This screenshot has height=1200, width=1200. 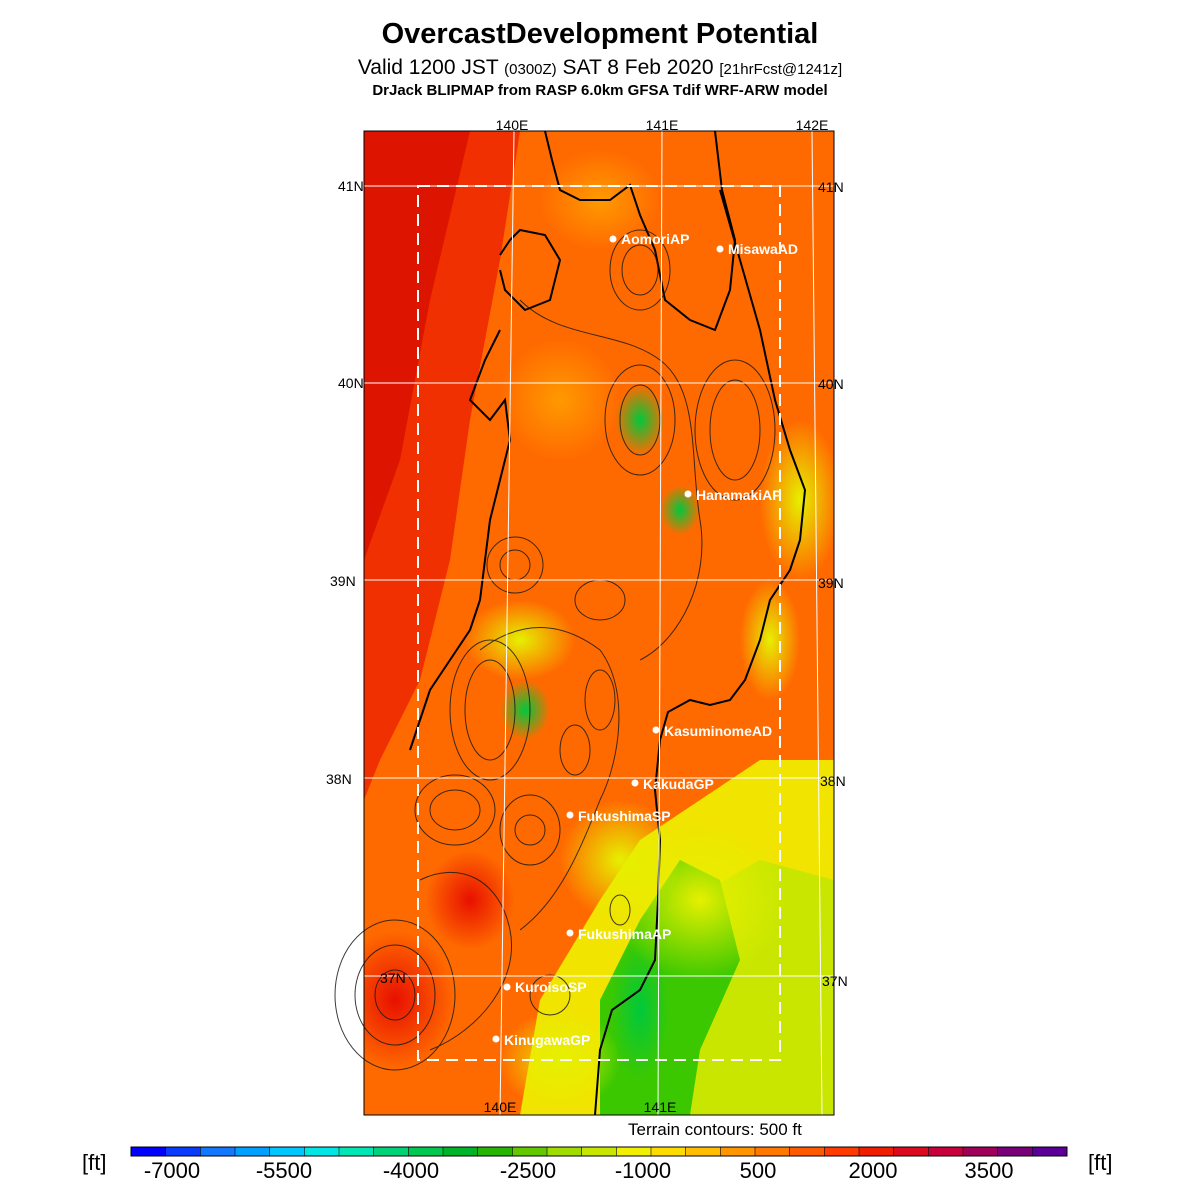 What do you see at coordinates (600, 34) in the screenshot?
I see `chart-title: OvercastDevelopment Potential` at bounding box center [600, 34].